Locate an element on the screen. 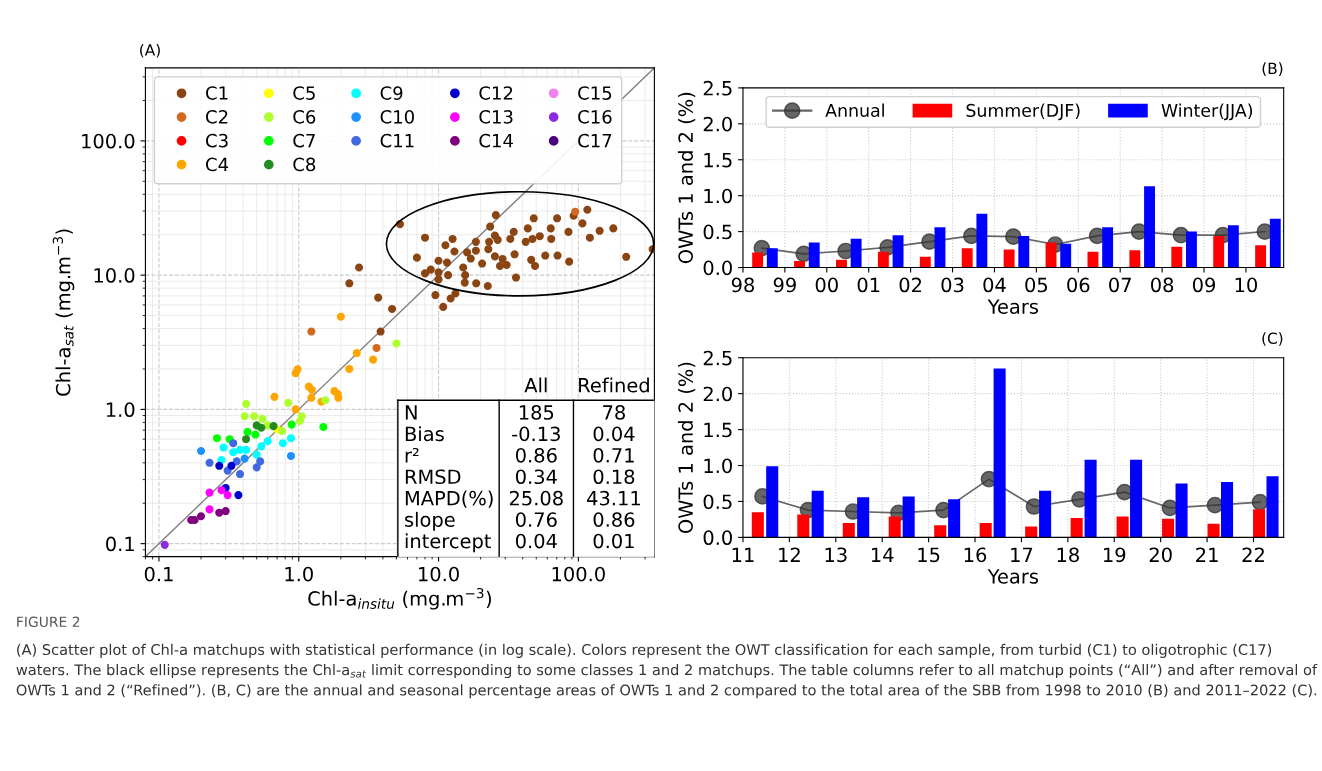 This screenshot has width=1322, height=771. legend-label: C17 is located at coordinates (595, 140).